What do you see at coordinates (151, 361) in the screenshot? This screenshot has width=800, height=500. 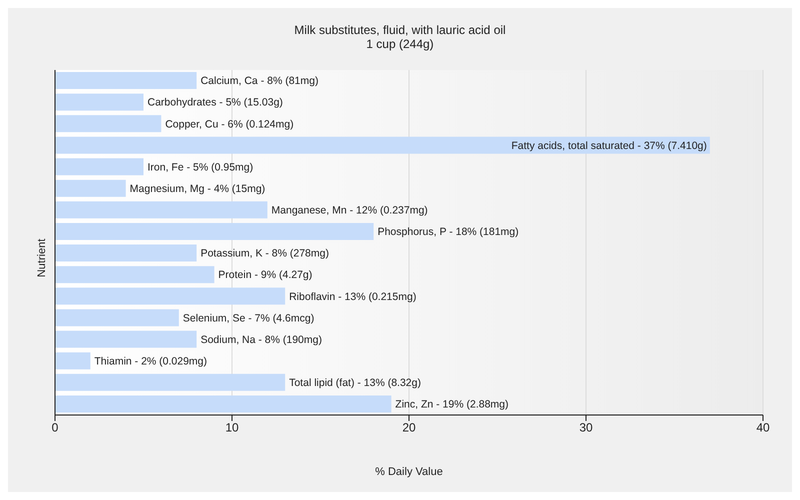 I see `category-label: Thiamin - 2% (0.029mg)` at bounding box center [151, 361].